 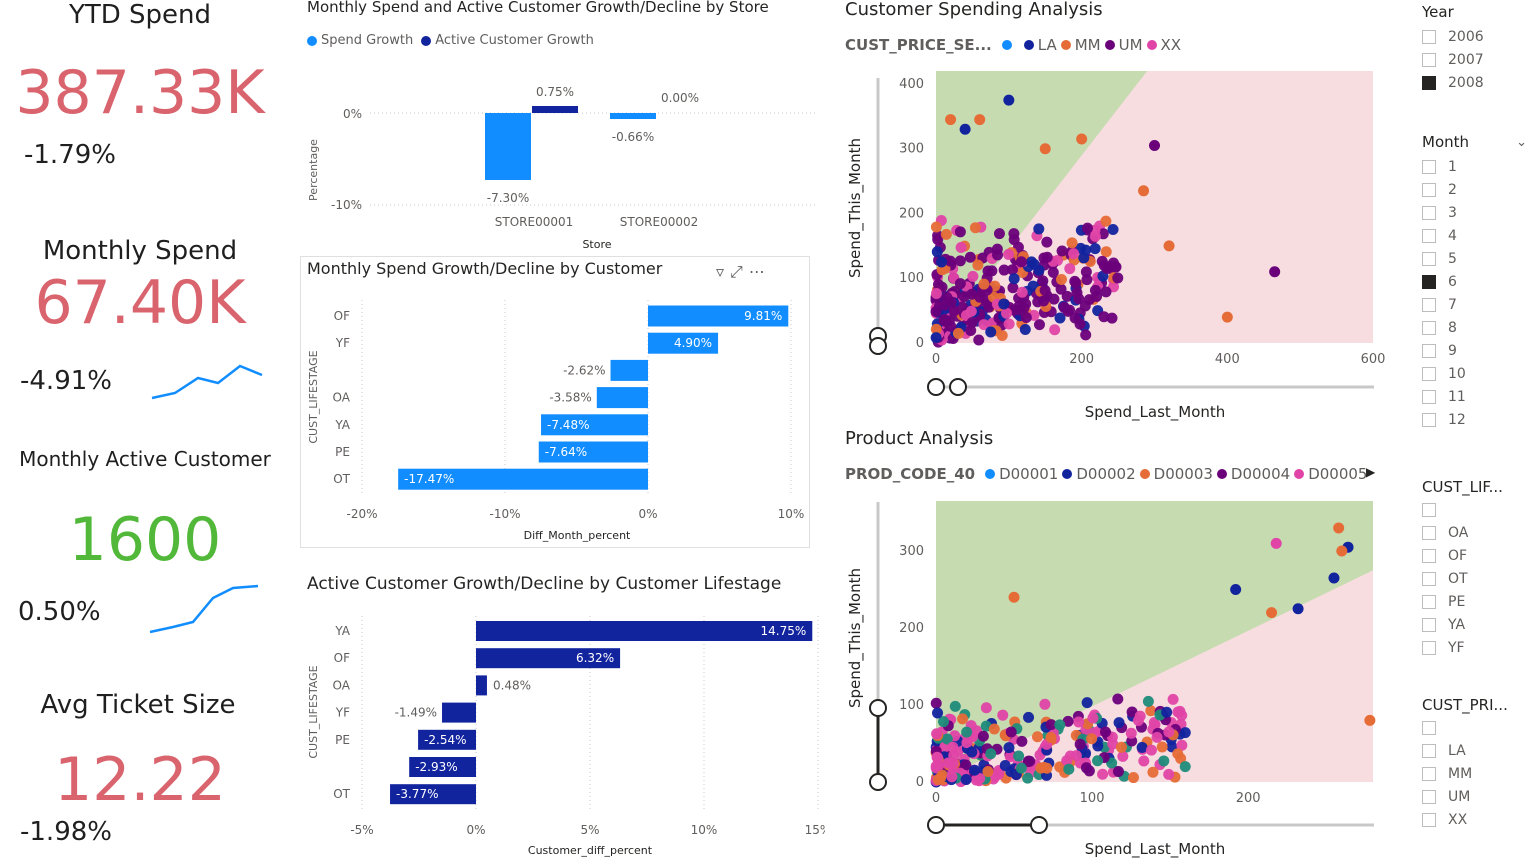 I want to click on scatter2-y-slider, so click(x=878, y=646).